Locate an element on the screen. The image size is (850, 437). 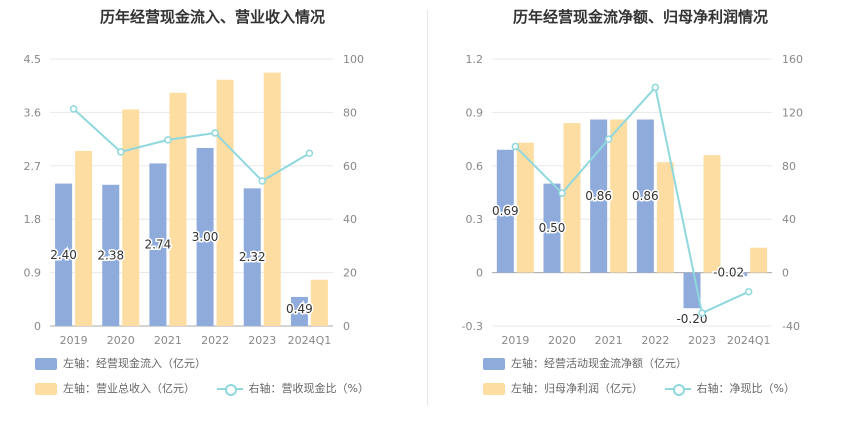
legend-item: 左轴：营业总收入（亿元） is located at coordinates (115, 389).